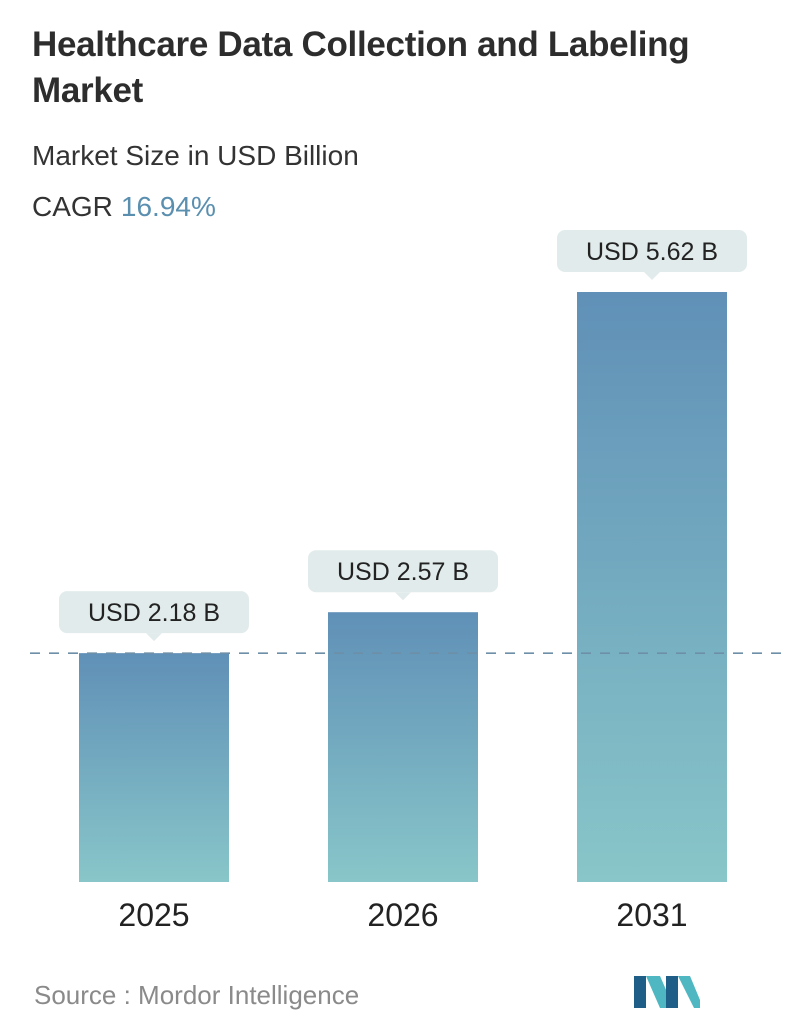 The height and width of the screenshot is (1034, 796). I want to click on data-label-2025: USD 2.18 B, so click(154, 616).